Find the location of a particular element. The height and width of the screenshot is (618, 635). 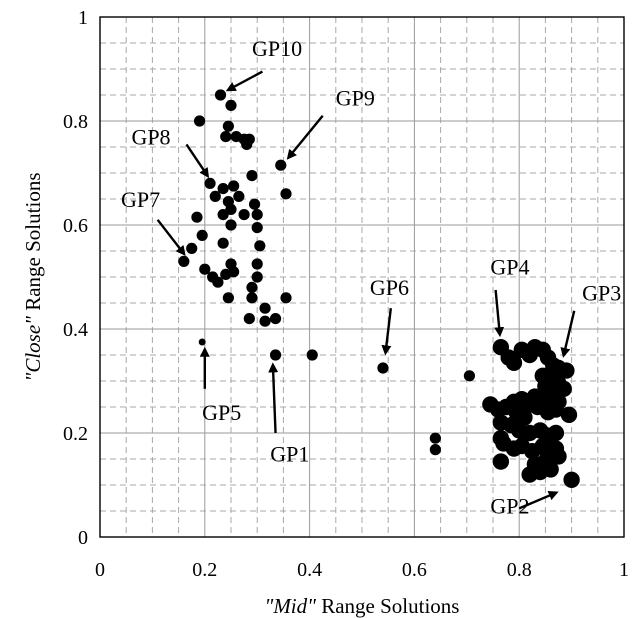

x-axis-label: "Mid" Range Solutions is located at coordinates (362, 606).